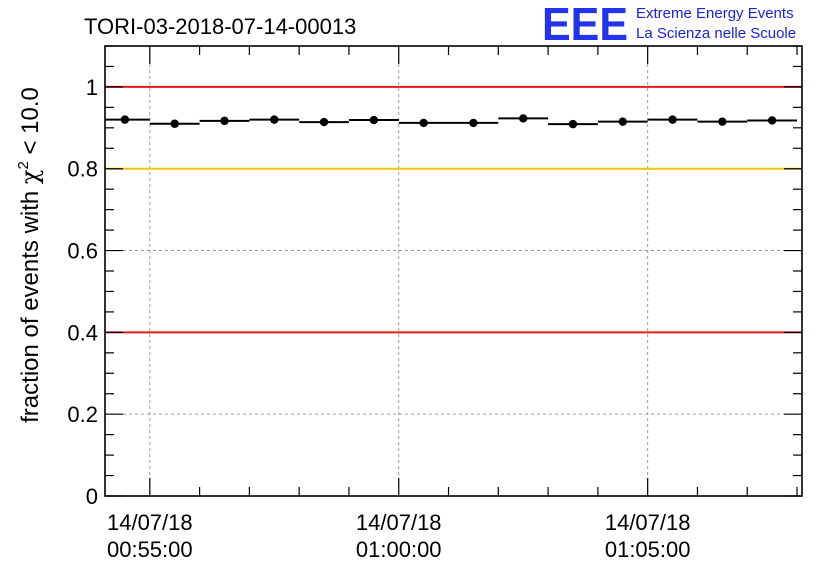  What do you see at coordinates (82, 414) in the screenshot?
I see `y-tick-label: 0.2` at bounding box center [82, 414].